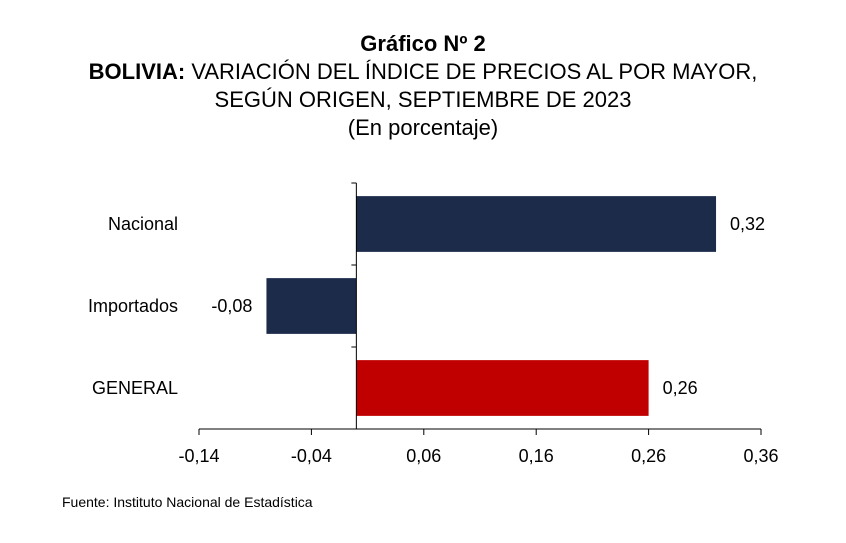 The image size is (846, 543). I want to click on x-tick-label: 0,26, so click(648, 456).